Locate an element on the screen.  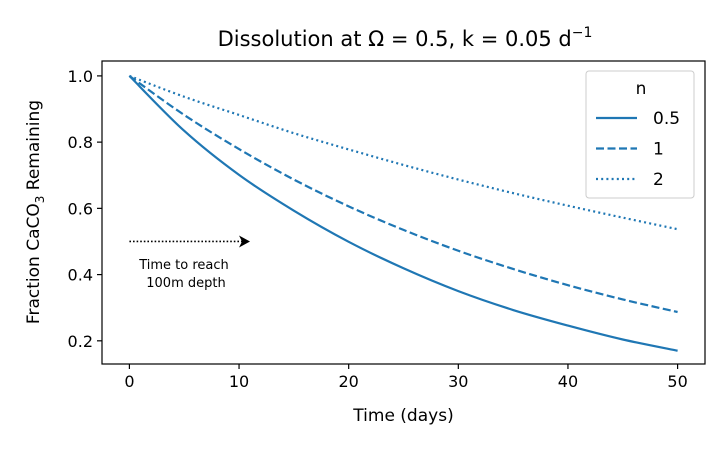
y-tick-label: 1.0 is located at coordinates (80, 76).